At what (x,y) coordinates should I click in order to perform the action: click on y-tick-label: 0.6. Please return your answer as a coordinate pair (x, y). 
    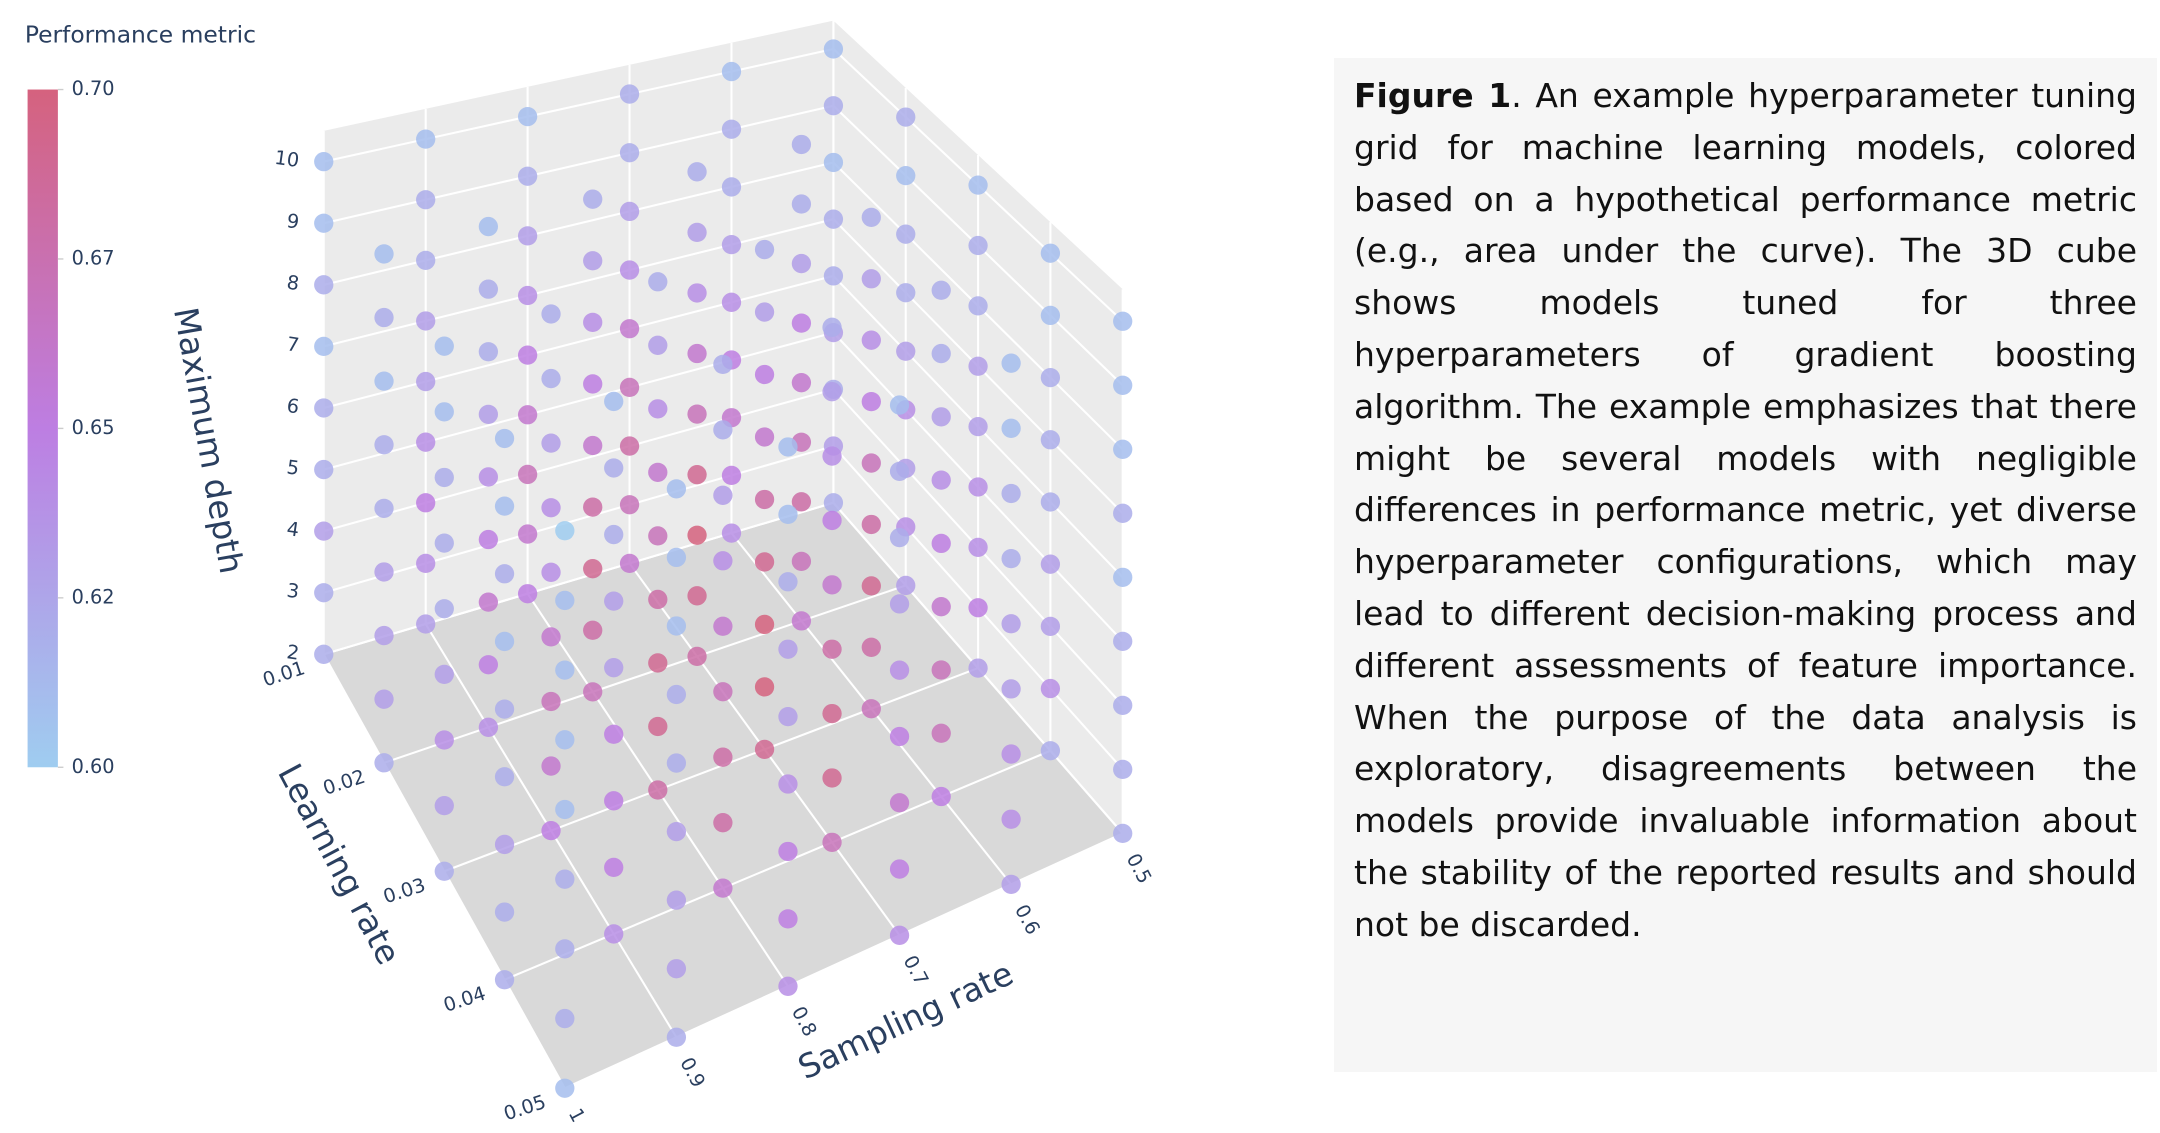
    Looking at the image, I should click on (1027, 920).